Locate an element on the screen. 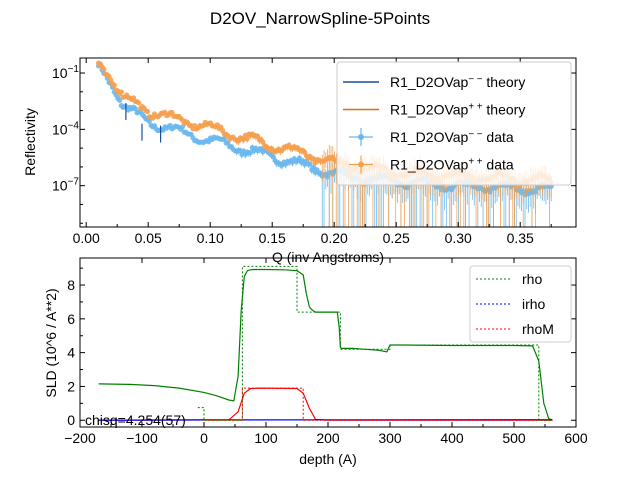 The width and height of the screenshot is (640, 480). xtick-label: 0.30 is located at coordinates (458, 238).